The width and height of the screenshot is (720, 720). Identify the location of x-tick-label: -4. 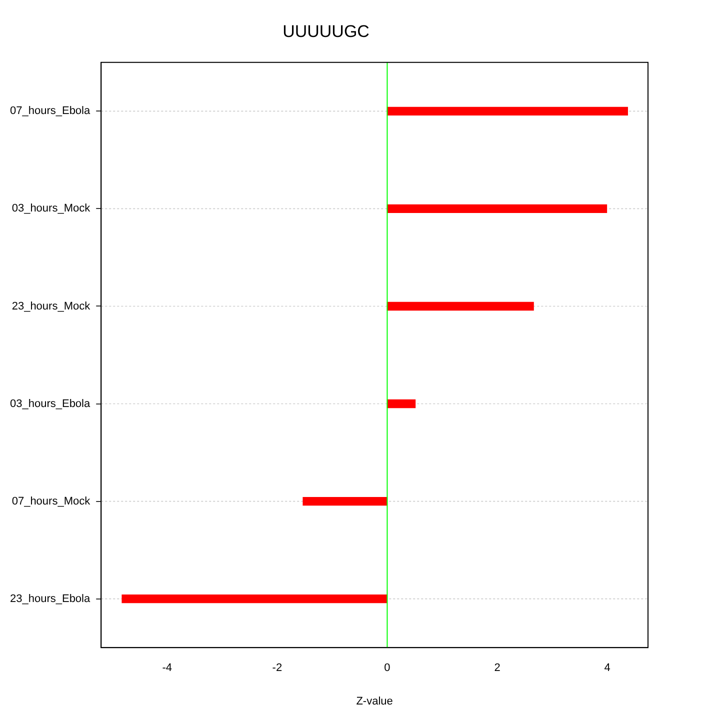
(167, 668).